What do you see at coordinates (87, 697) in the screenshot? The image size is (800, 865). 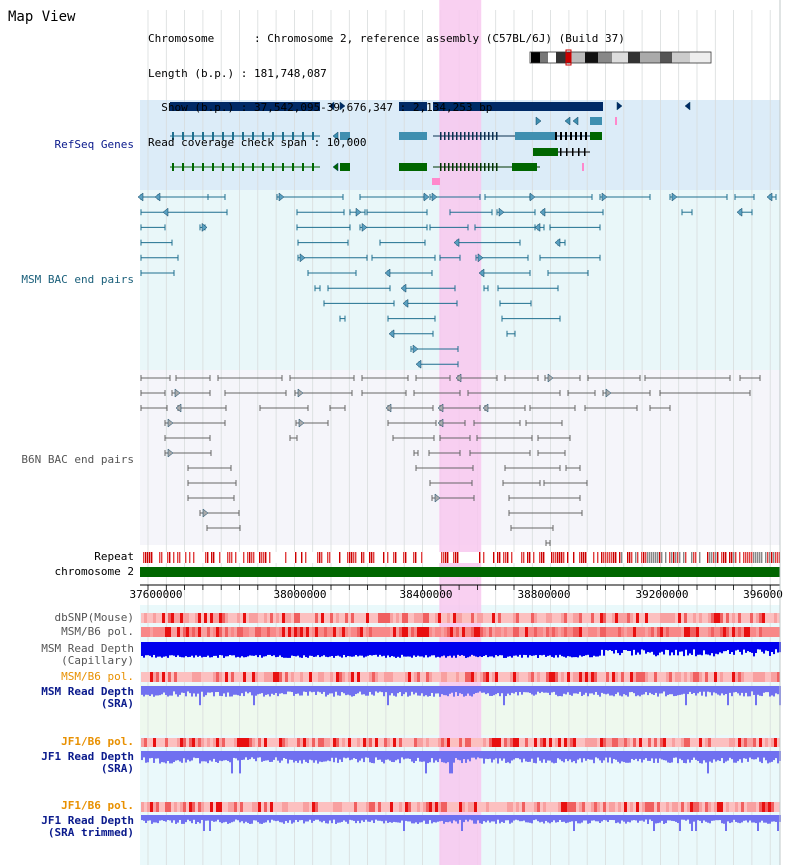 I see `track-label-msm-depth-sra: MSM Read Depth (SRA)` at bounding box center [87, 697].